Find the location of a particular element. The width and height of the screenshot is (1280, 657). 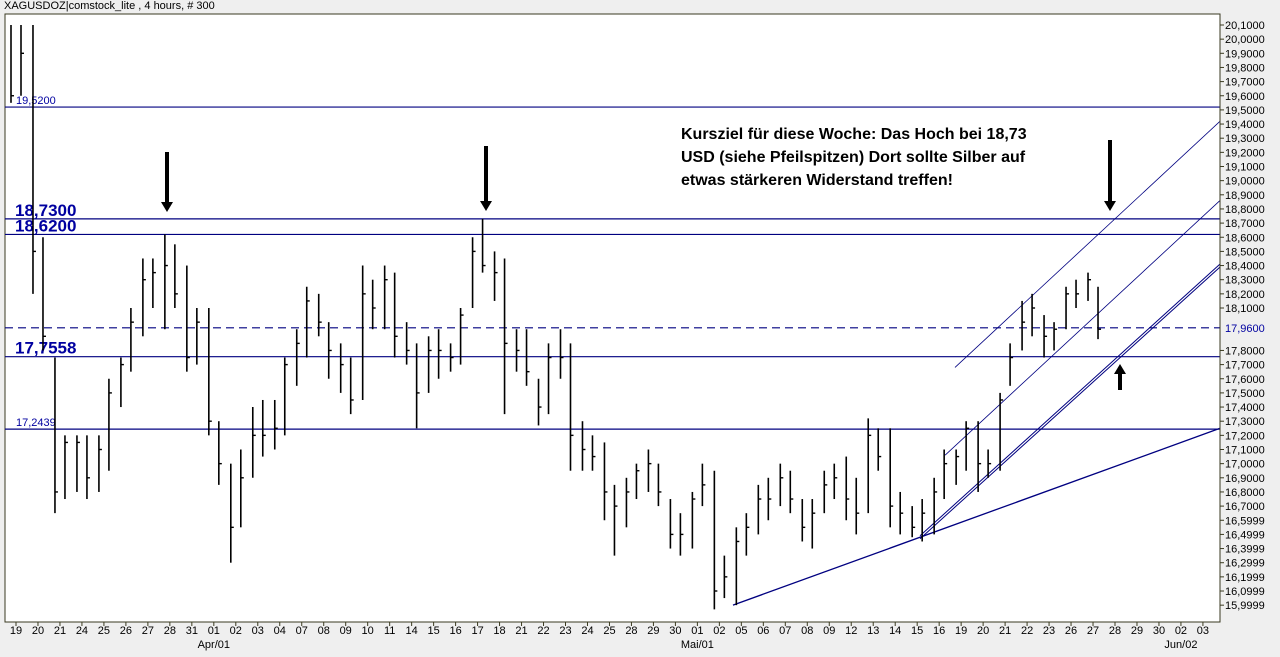

x-tick-label: 04 is located at coordinates (280, 631).